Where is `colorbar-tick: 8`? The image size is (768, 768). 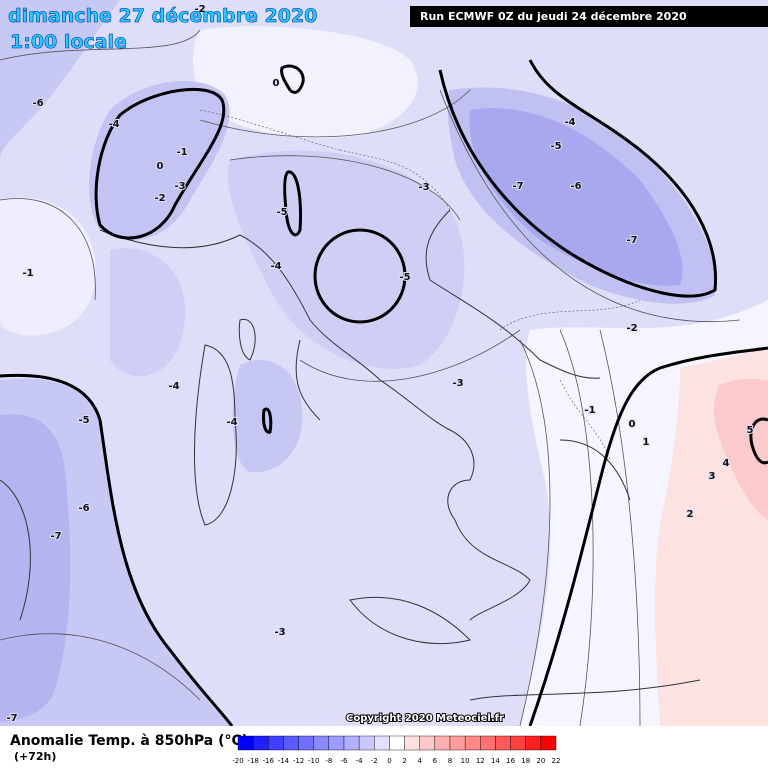 colorbar-tick: 8 is located at coordinates (450, 761).